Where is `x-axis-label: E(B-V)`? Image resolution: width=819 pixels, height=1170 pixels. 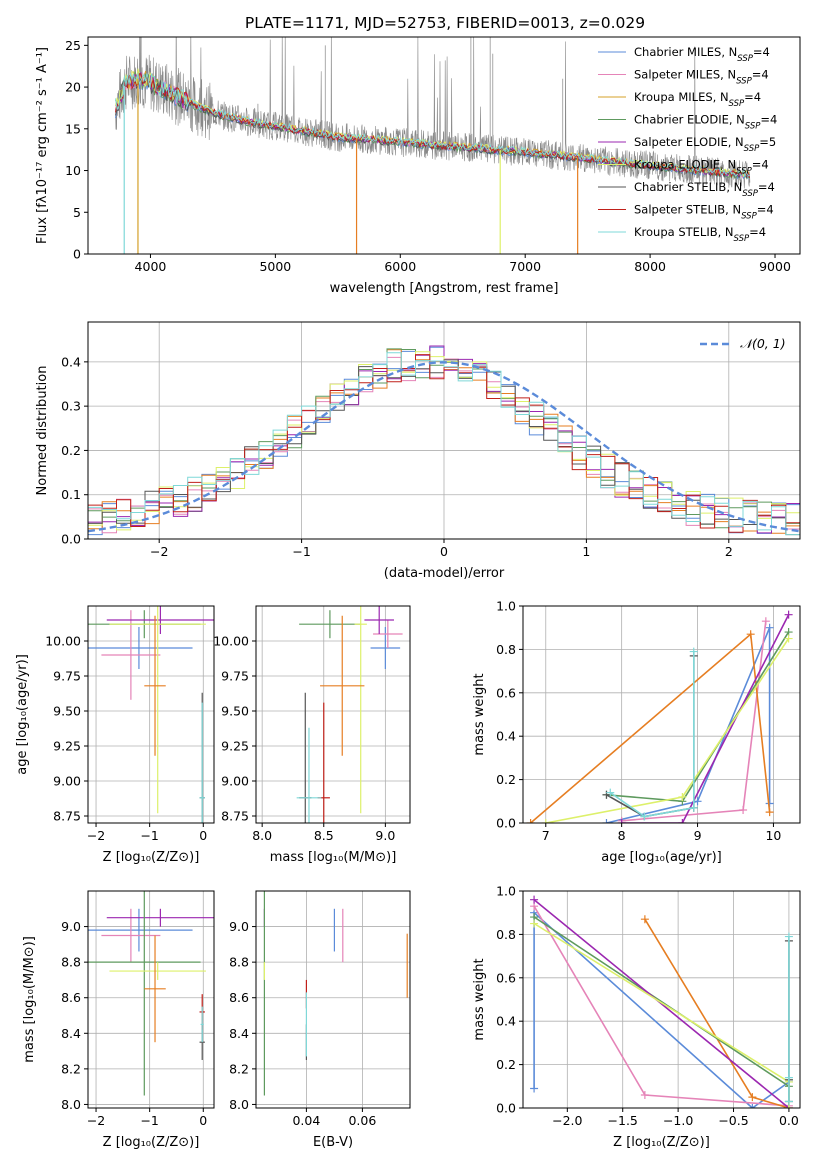
x-axis-label: E(B-V) is located at coordinates (333, 1142).